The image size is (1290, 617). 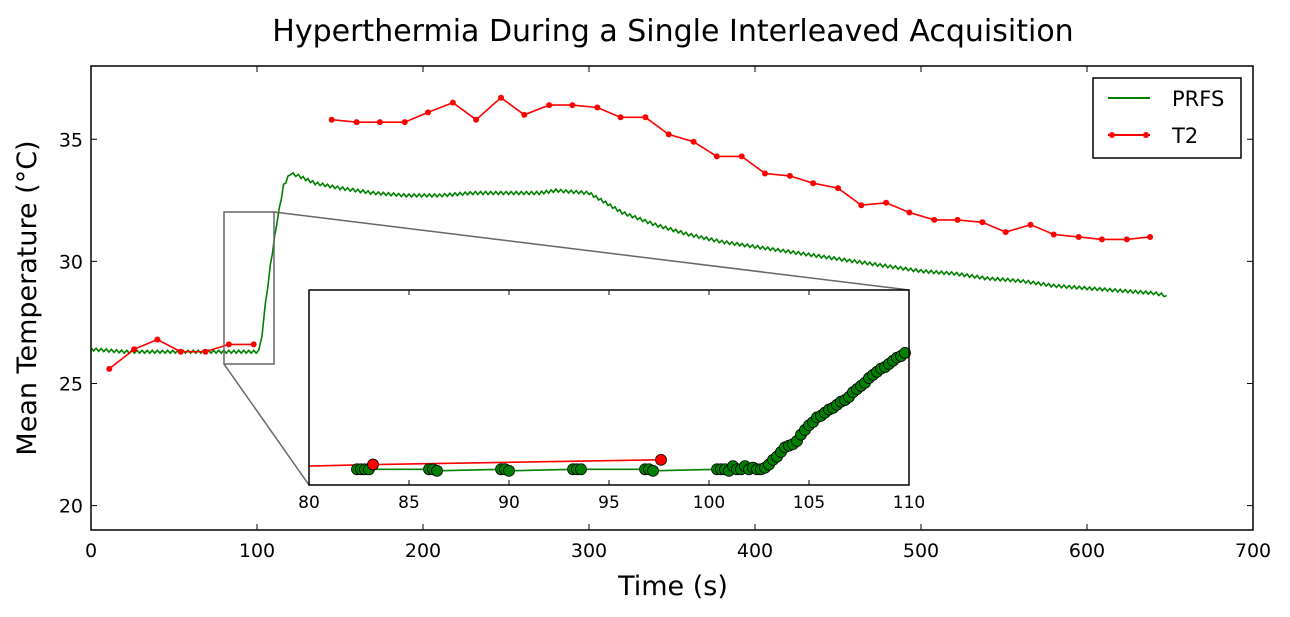 What do you see at coordinates (257, 551) in the screenshot?
I see `x-tick-label: 100` at bounding box center [257, 551].